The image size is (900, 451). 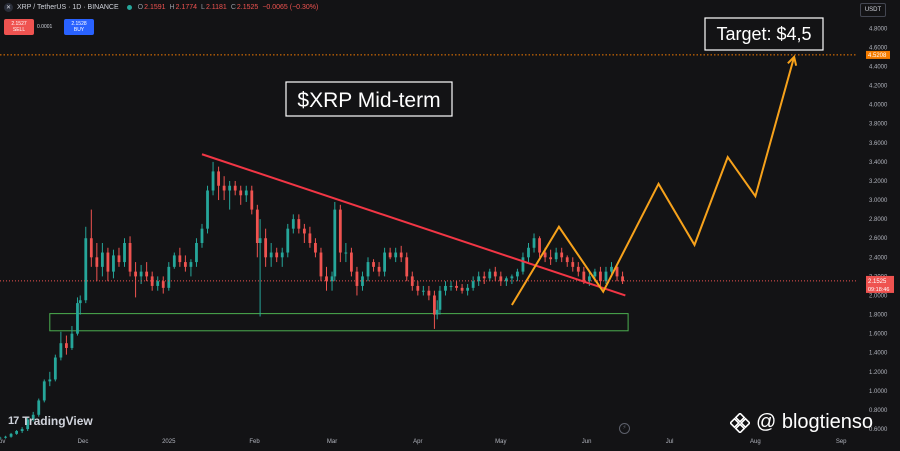 I want to click on symbol-title: XRP / TetherUS · 1D · BINANCE, so click(x=68, y=7).